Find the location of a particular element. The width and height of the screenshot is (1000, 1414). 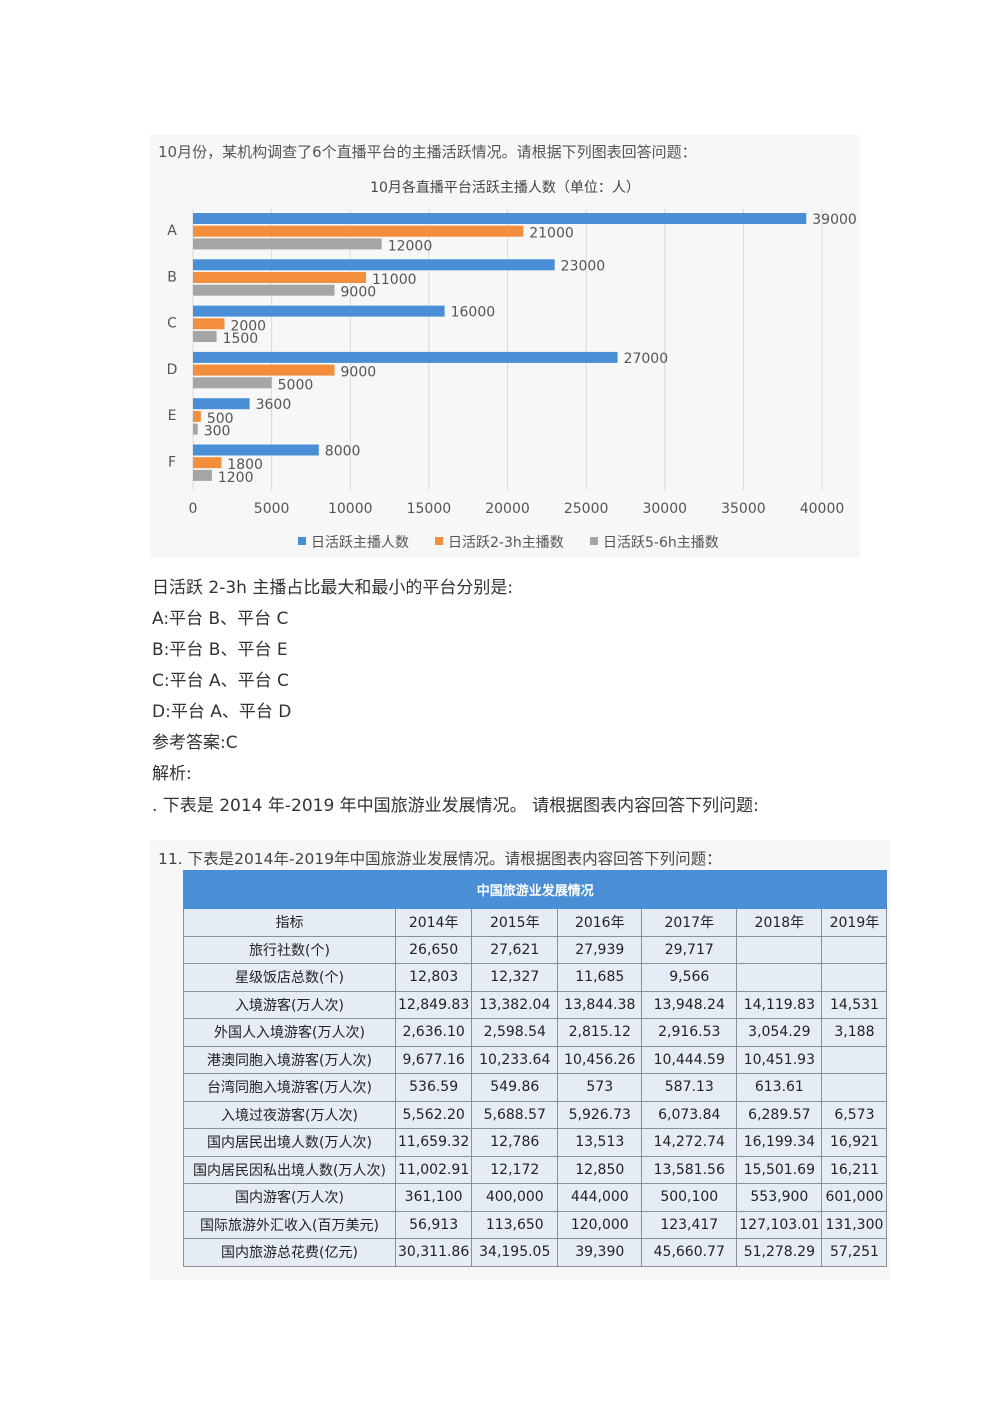

table-cell: 2,815.12 is located at coordinates (600, 1032).